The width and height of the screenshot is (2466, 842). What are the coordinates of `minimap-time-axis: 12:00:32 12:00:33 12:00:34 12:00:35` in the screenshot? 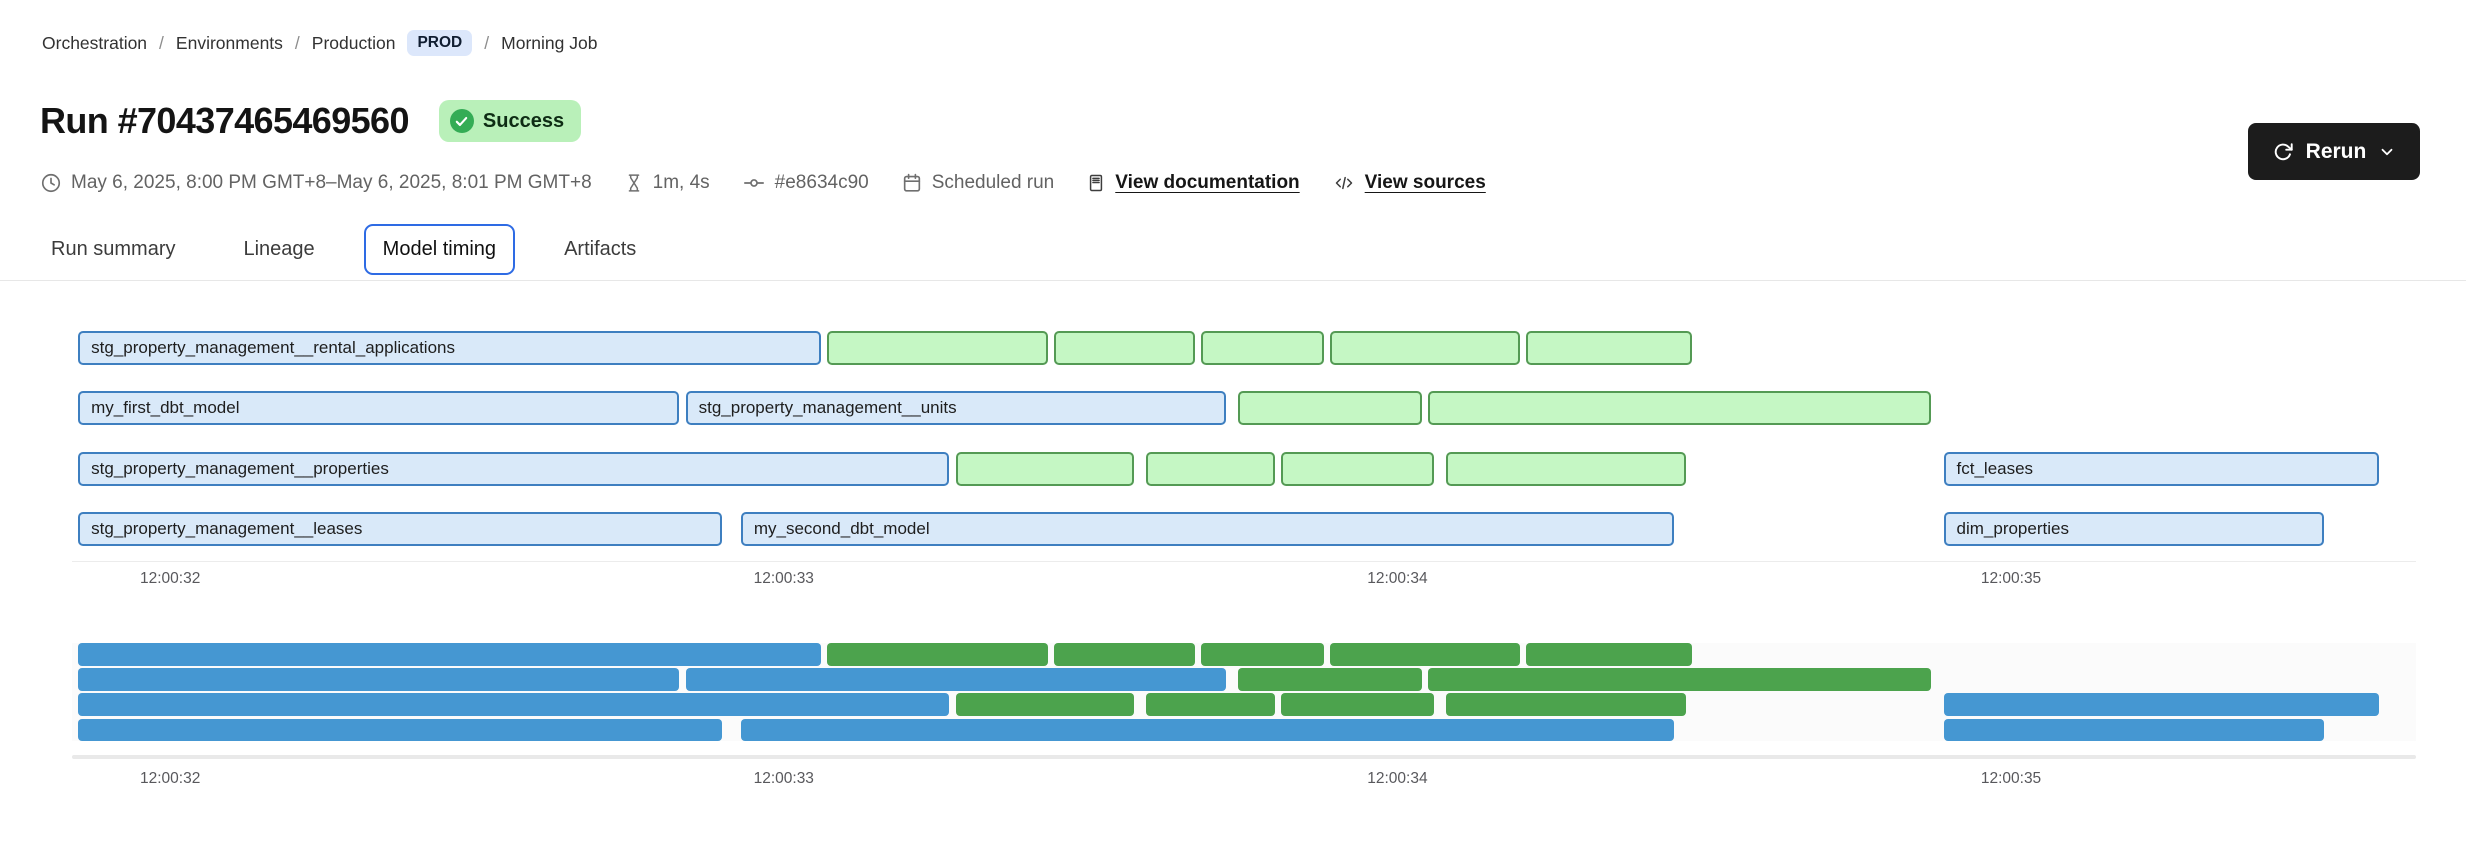 It's located at (1244, 780).